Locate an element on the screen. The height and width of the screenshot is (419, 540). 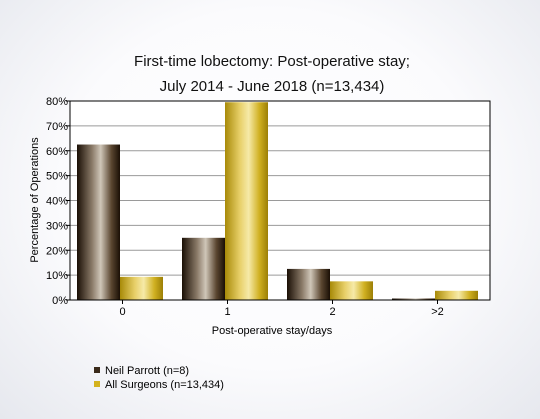
y-tick-label: 60% is located at coordinates (57, 152).